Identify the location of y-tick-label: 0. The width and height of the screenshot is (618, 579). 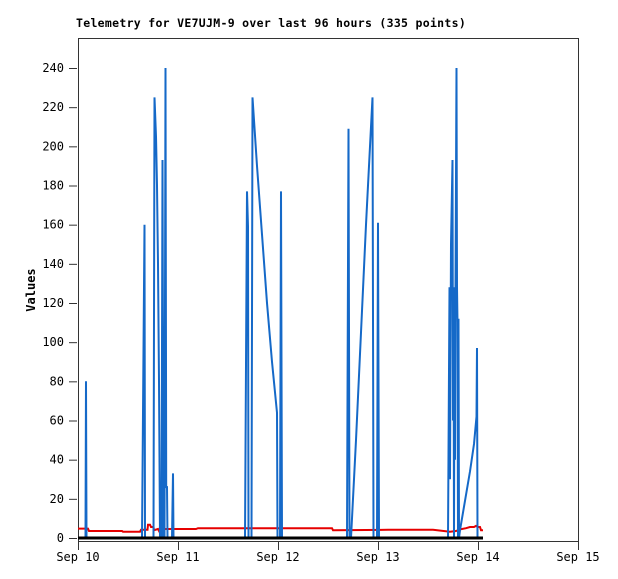
(60, 538).